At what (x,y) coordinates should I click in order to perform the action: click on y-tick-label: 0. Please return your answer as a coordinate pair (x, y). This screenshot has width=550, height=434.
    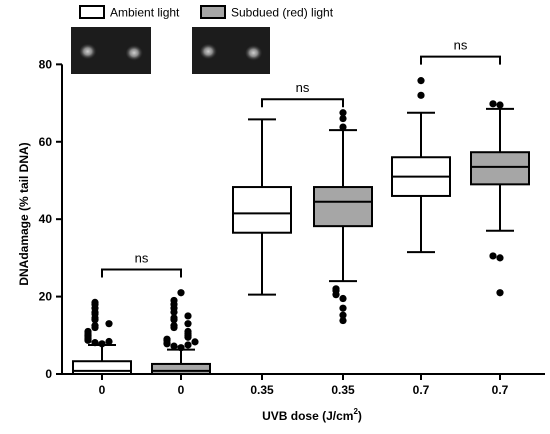
    Looking at the image, I should click on (48, 374).